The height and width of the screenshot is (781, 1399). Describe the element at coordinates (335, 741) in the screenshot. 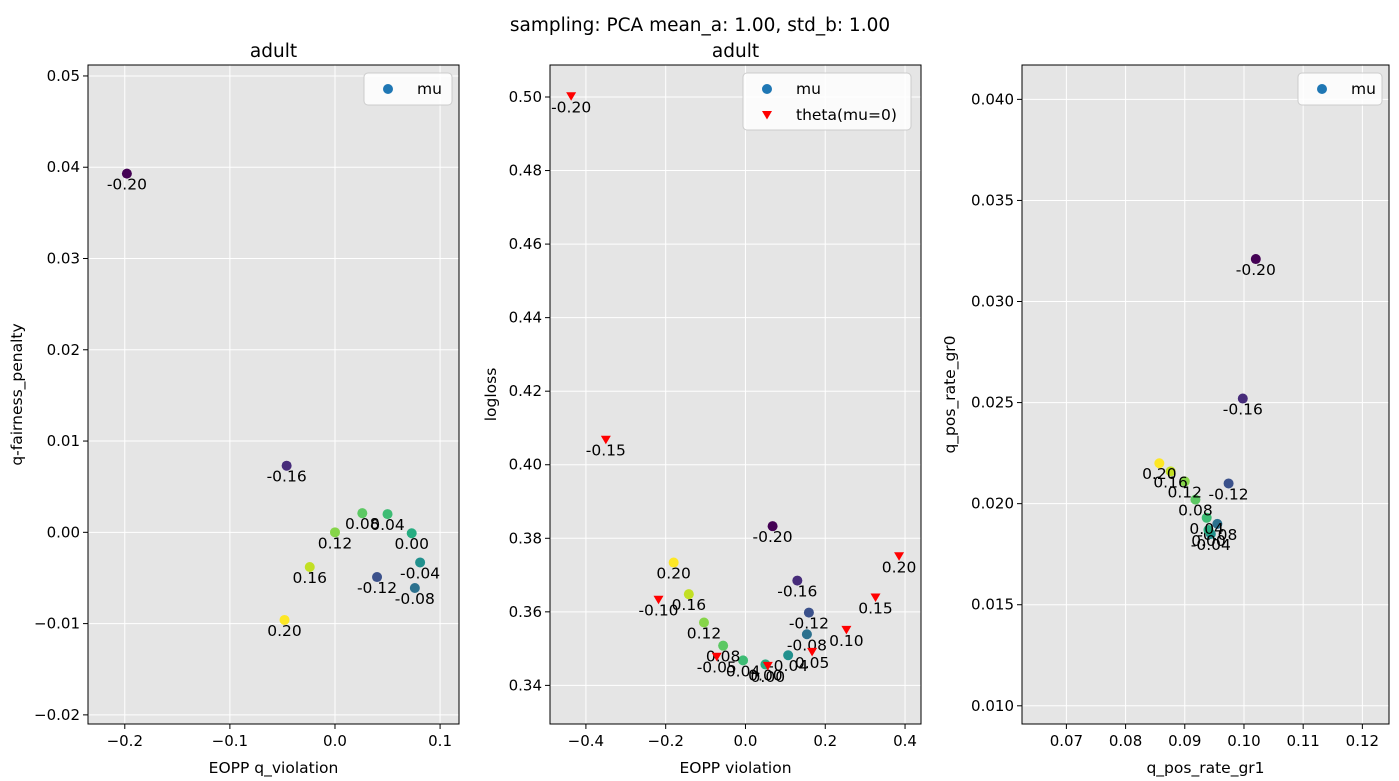

I see `x-tick-label: 0.0` at that location.